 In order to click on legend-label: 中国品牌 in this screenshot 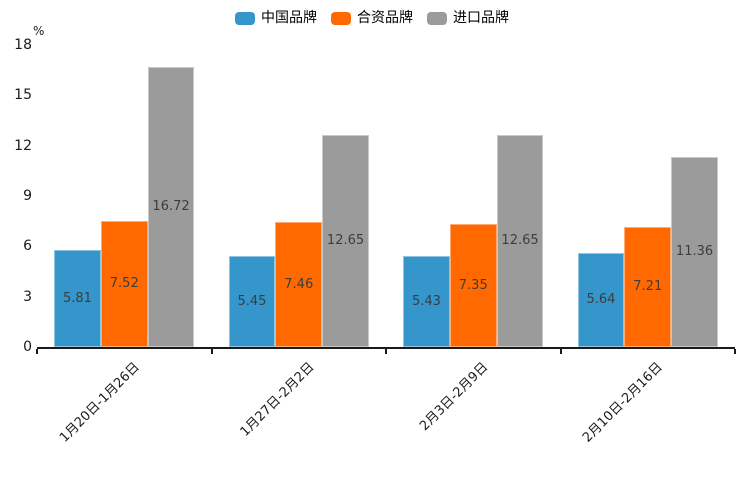, I will do `click(289, 18)`.